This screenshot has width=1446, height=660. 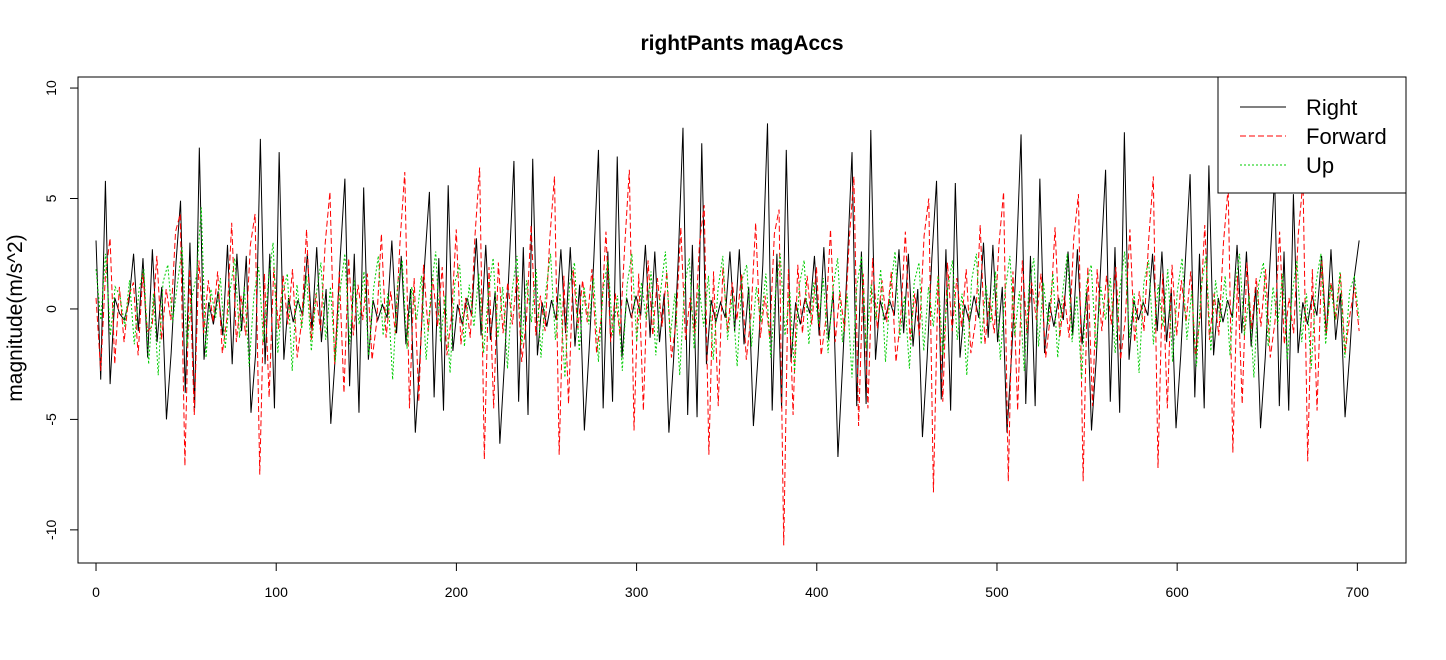 I want to click on legend-box, so click(x=1312, y=135).